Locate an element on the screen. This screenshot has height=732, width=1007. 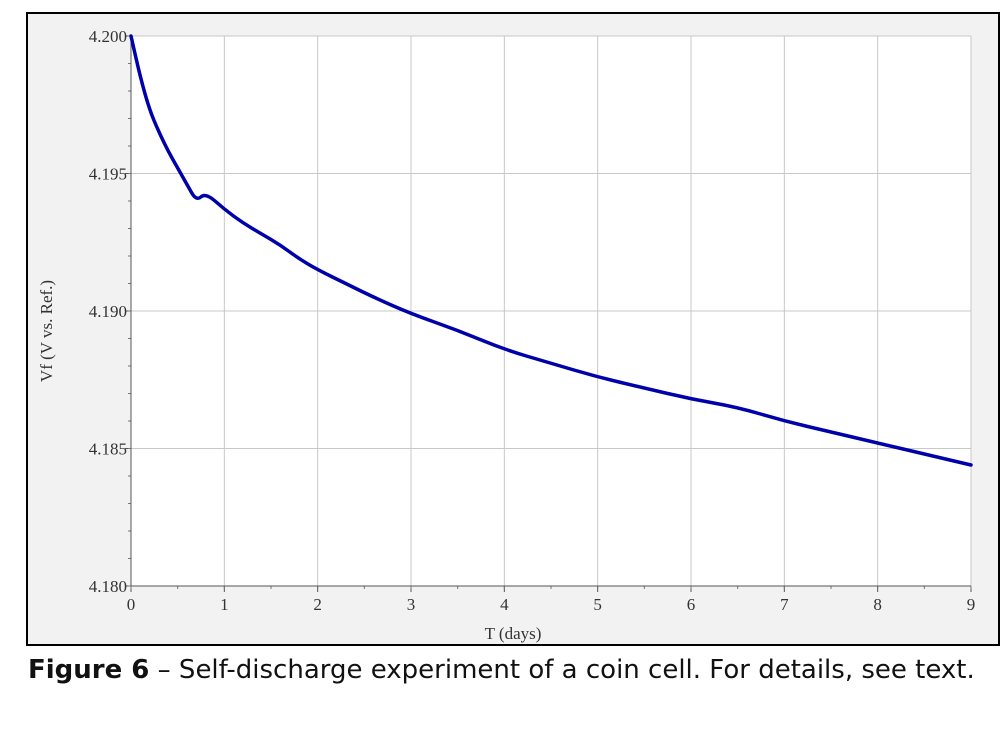
y-tick-label: 4.195 is located at coordinates (108, 174).